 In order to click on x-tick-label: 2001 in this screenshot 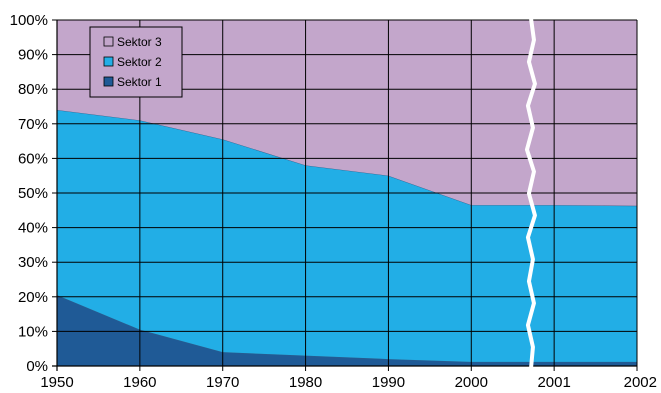, I will do `click(553, 382)`.